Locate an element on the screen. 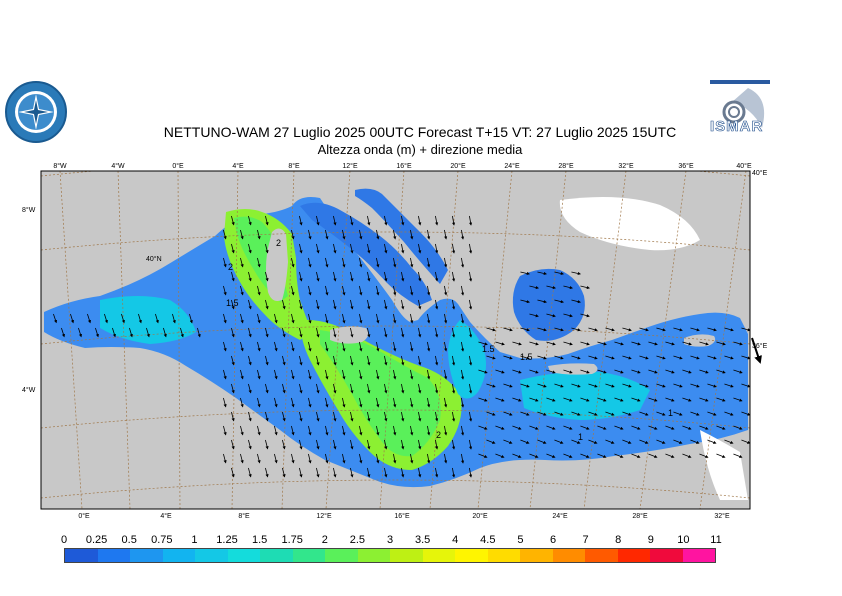 The height and width of the screenshot is (596, 842). scale-label: 6 is located at coordinates (553, 540).